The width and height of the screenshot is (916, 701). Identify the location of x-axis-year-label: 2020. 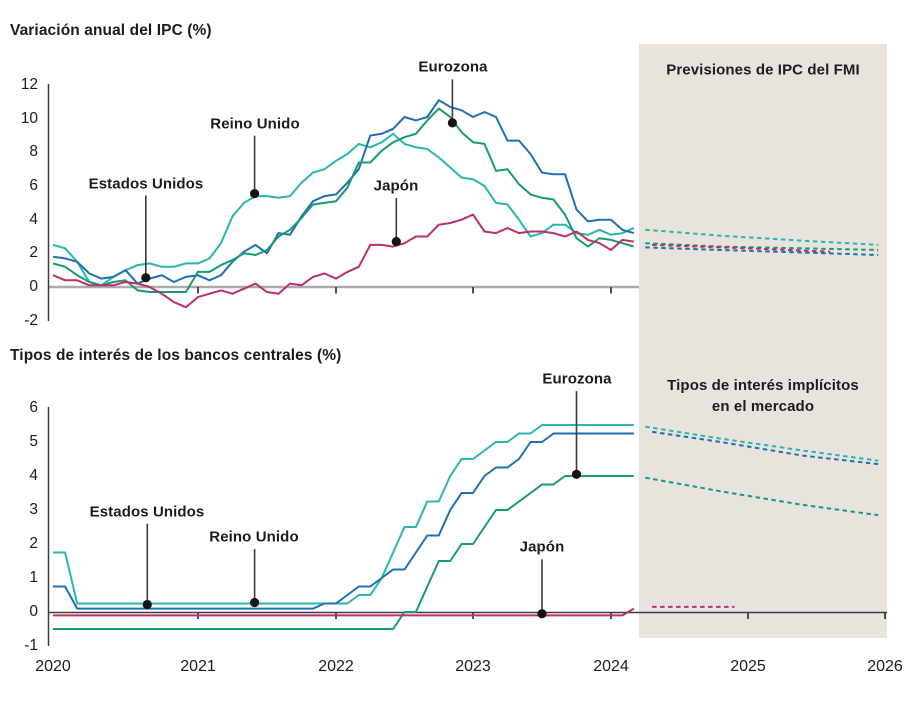
(53, 666).